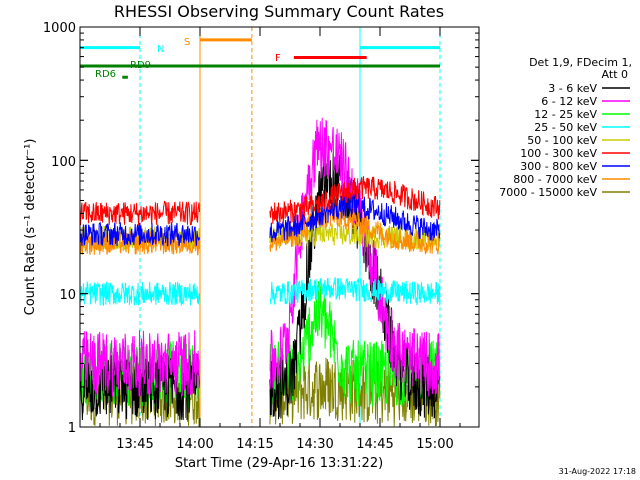  What do you see at coordinates (160, 49) in the screenshot?
I see `night-label: N` at bounding box center [160, 49].